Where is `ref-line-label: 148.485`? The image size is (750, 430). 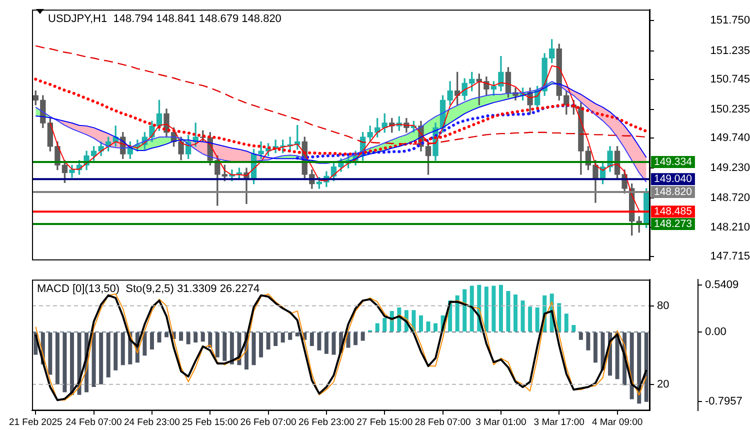 ref-line-label: 148.485 is located at coordinates (673, 211).